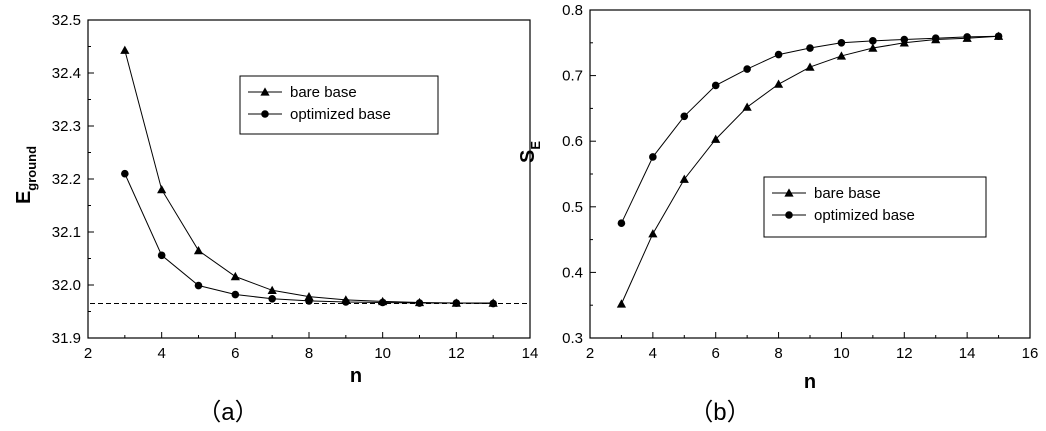 The width and height of the screenshot is (1046, 431). Describe the element at coordinates (66, 20) in the screenshot. I see `y-tick-label: 32.5` at that location.